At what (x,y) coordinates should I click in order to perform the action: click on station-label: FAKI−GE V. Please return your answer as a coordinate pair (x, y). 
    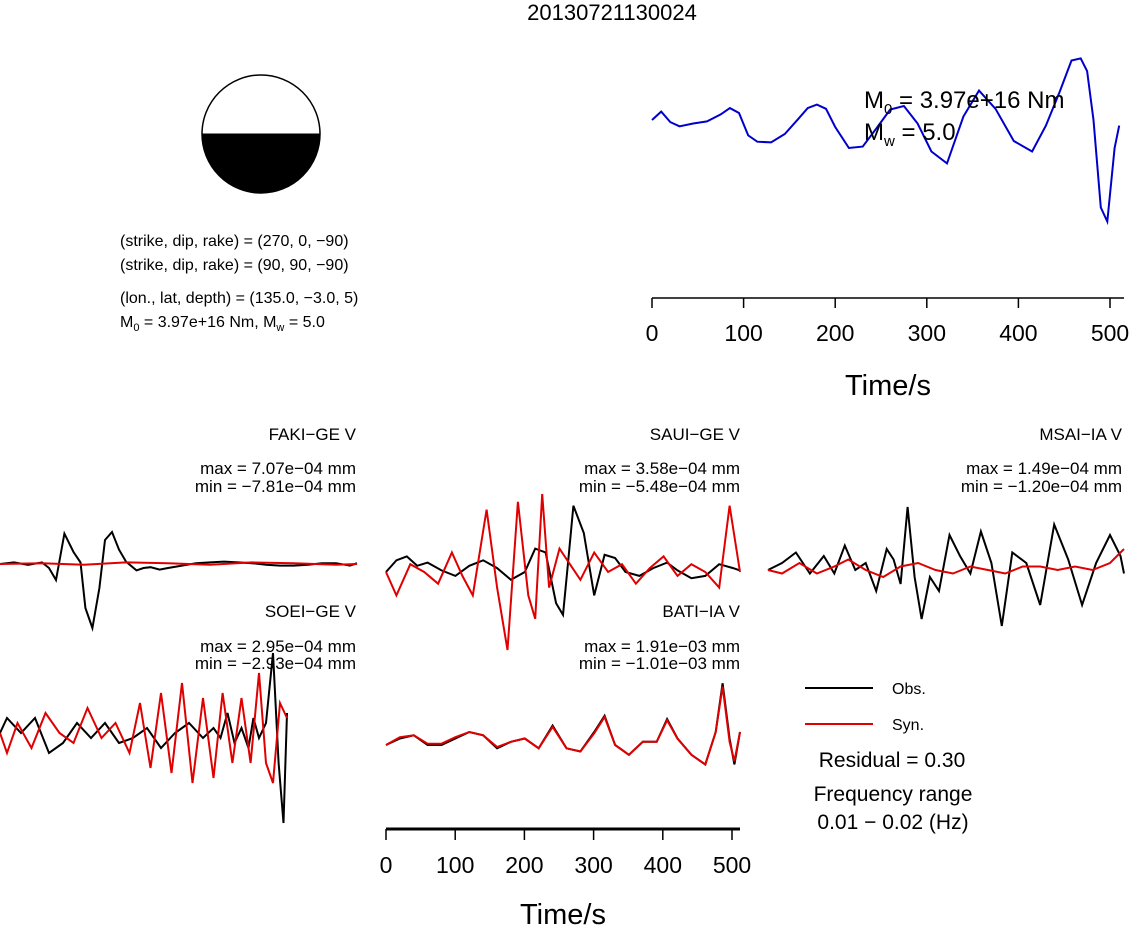
    Looking at the image, I should click on (313, 434).